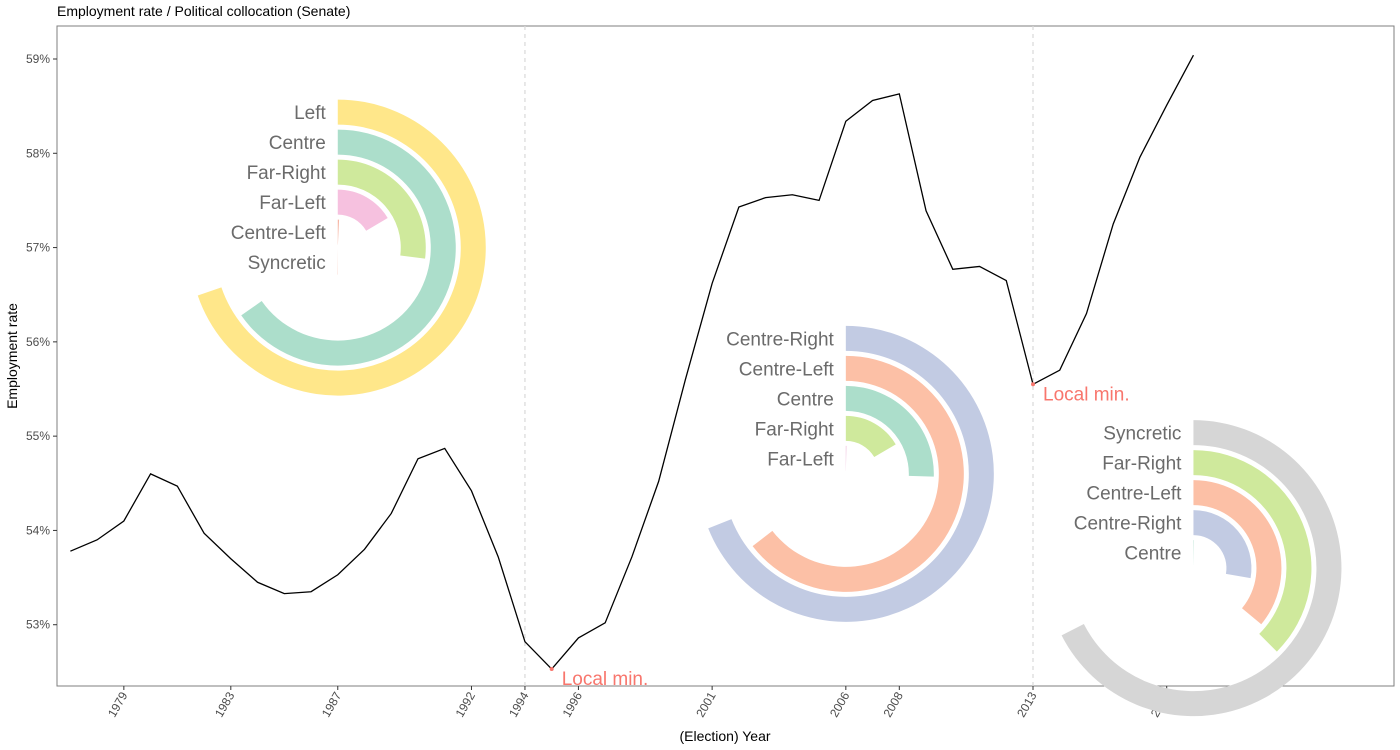  Describe the element at coordinates (724, 736) in the screenshot. I see `x-axis-title: (Election) Year` at that location.